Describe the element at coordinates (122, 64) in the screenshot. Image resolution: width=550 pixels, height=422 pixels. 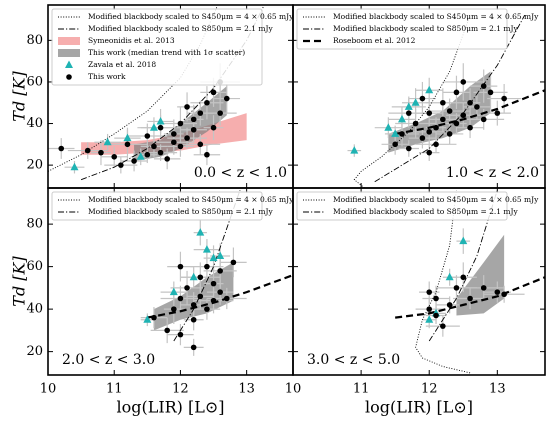
I see `legend-label: Zavala et al. 2018` at that location.